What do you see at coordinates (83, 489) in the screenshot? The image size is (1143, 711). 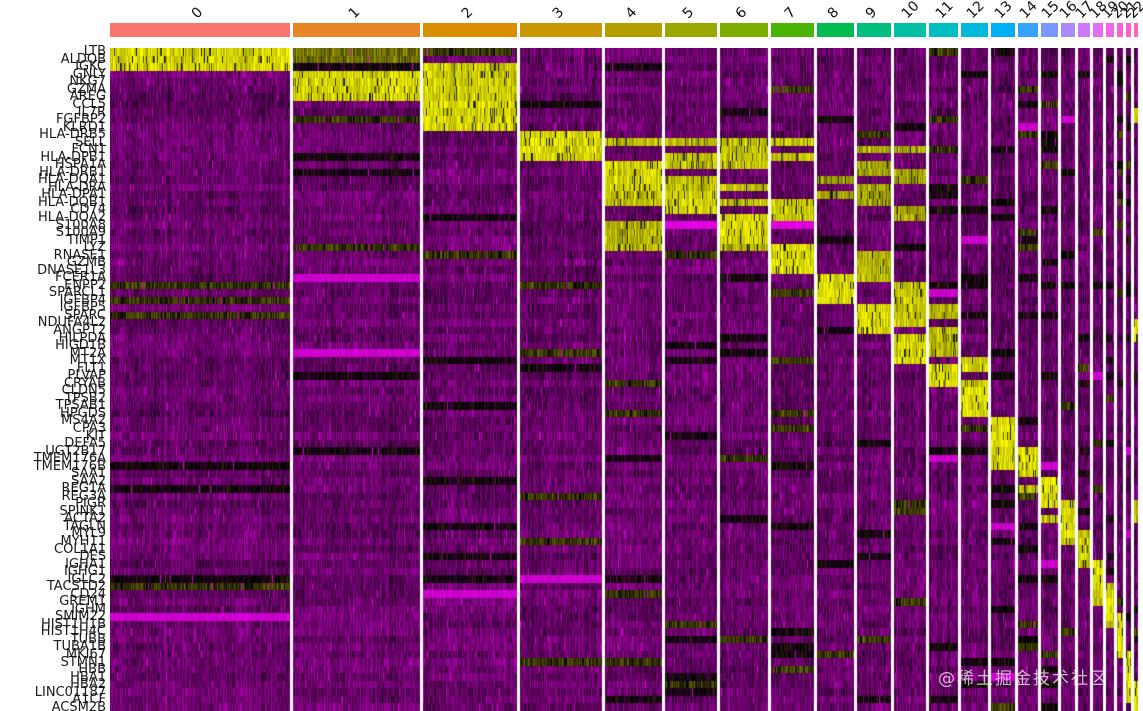 I see `gene-label: REG1A` at bounding box center [83, 489].